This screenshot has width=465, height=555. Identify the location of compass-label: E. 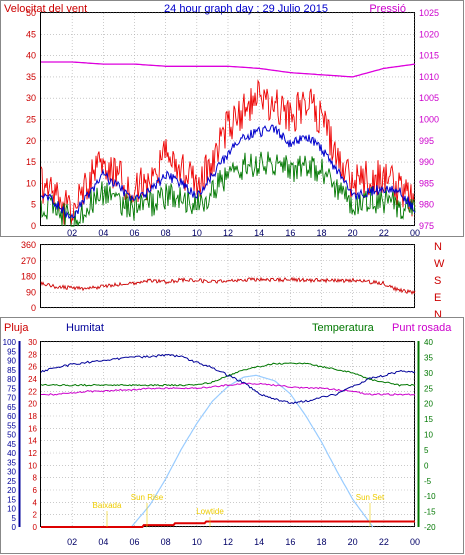
(437, 298).